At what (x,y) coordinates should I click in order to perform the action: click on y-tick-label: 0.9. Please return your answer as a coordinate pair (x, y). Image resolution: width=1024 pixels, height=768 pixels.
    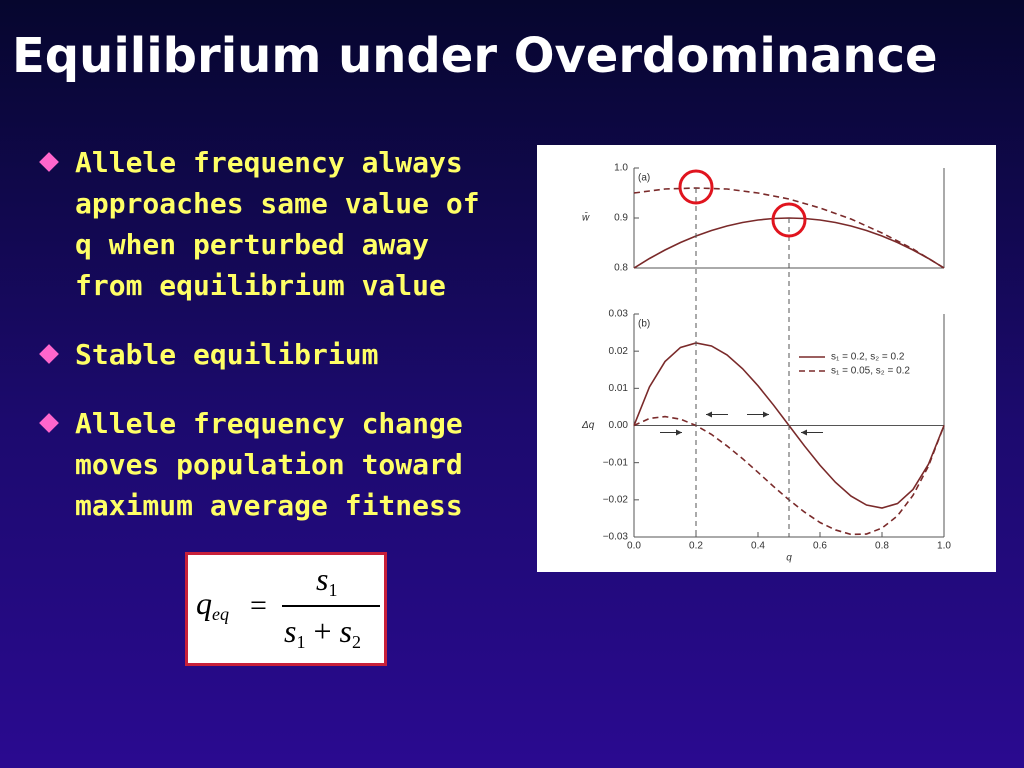
    Looking at the image, I should click on (621, 218).